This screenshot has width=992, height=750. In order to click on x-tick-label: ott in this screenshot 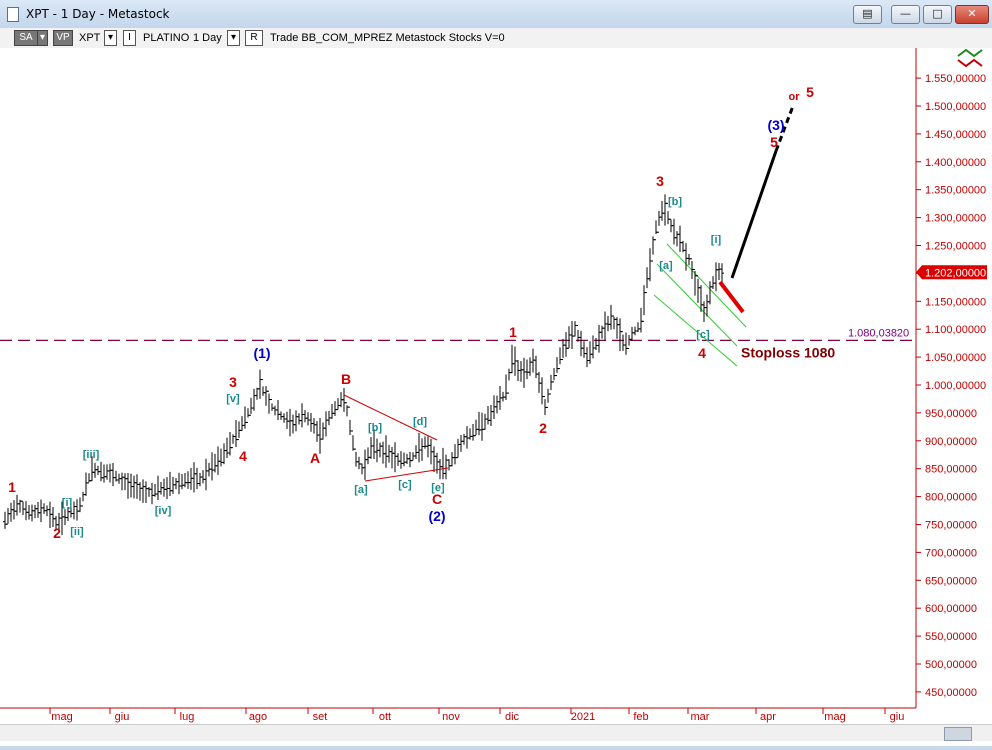, I will do `click(385, 717)`.